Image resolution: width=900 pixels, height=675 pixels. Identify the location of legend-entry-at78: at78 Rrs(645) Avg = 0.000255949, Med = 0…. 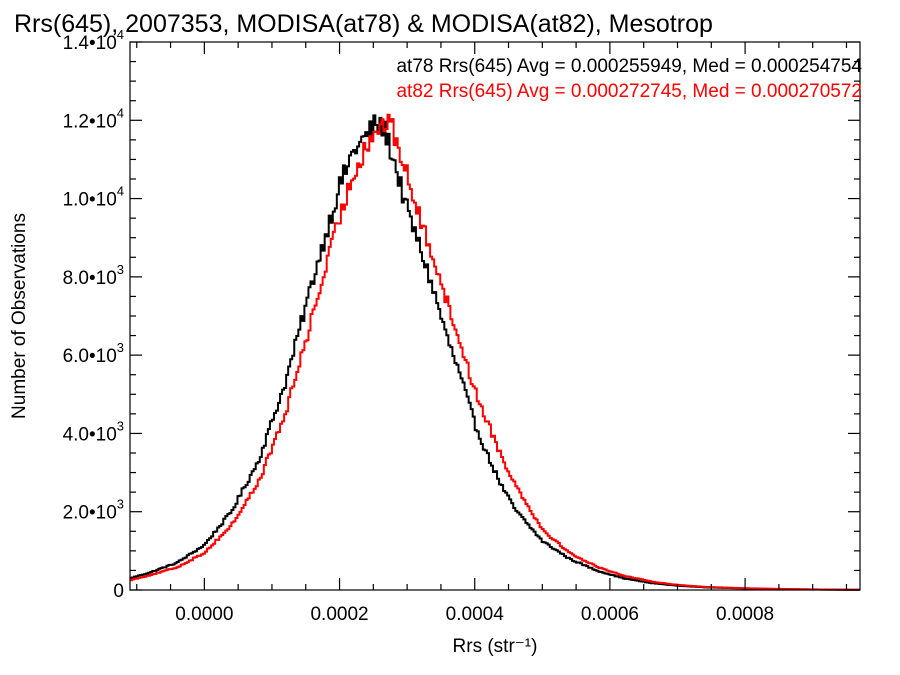
(629, 66).